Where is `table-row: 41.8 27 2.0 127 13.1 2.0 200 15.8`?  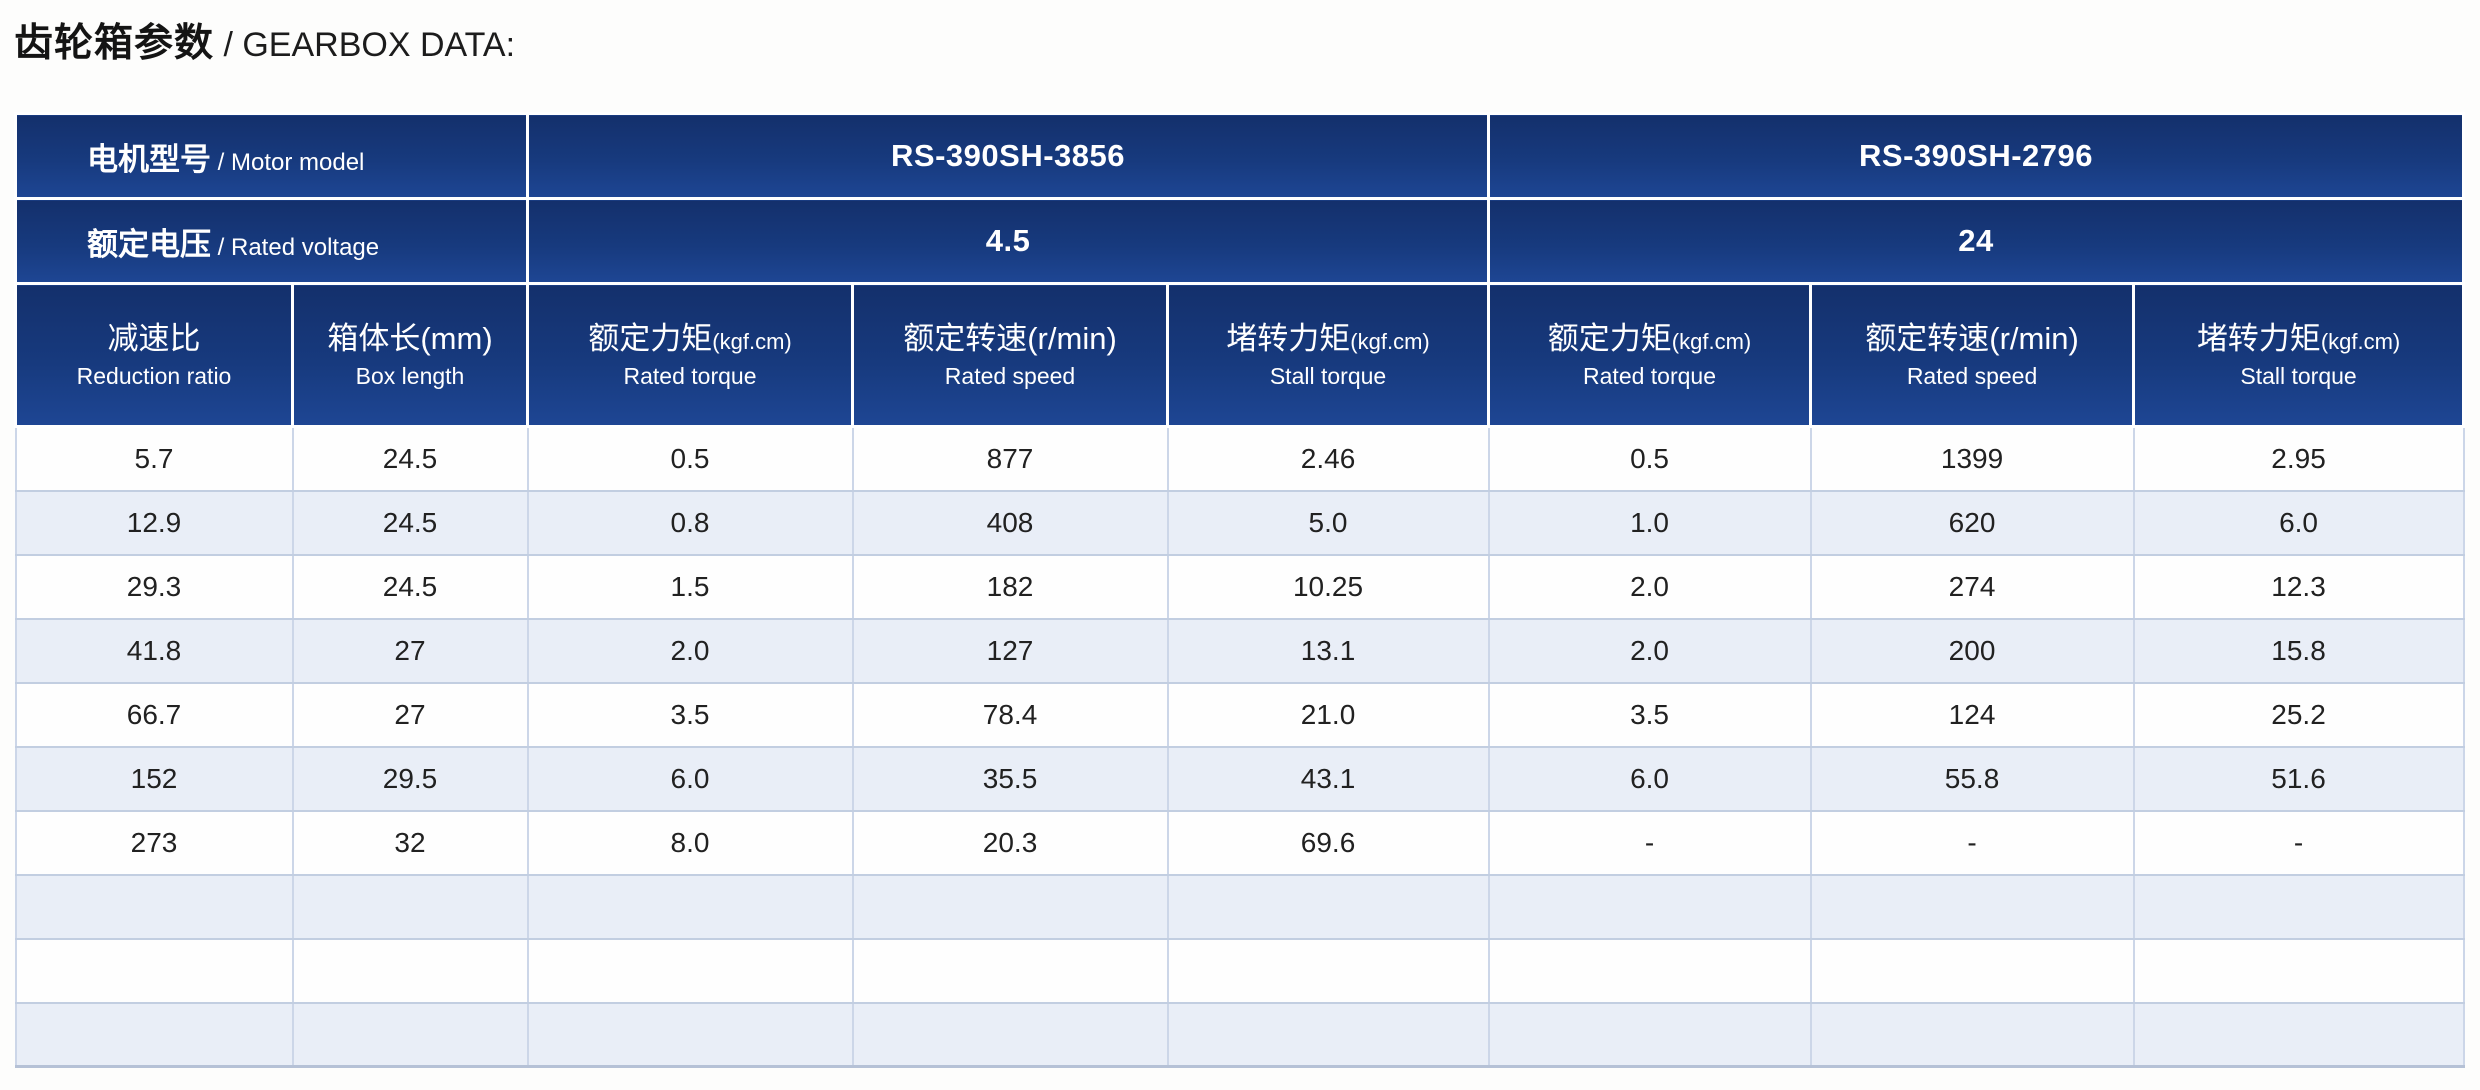
table-row: 41.8 27 2.0 127 13.1 2.0 200 15.8 is located at coordinates (1239, 650).